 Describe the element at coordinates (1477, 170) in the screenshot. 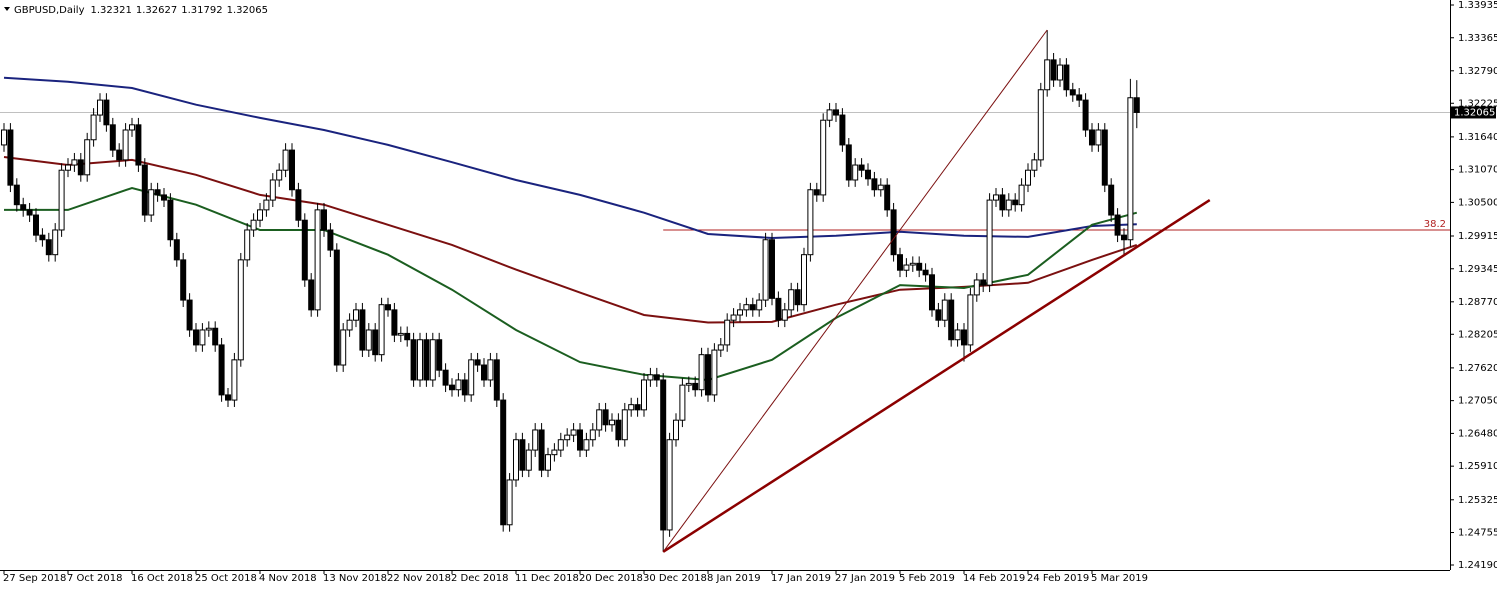

I see `y-tick-label: 1.31070` at that location.